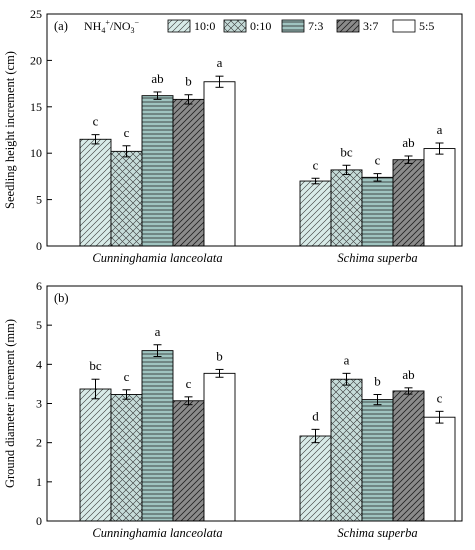 The height and width of the screenshot is (550, 475). Describe the element at coordinates (39, 364) in the screenshot. I see `y-tick-label: 4` at that location.